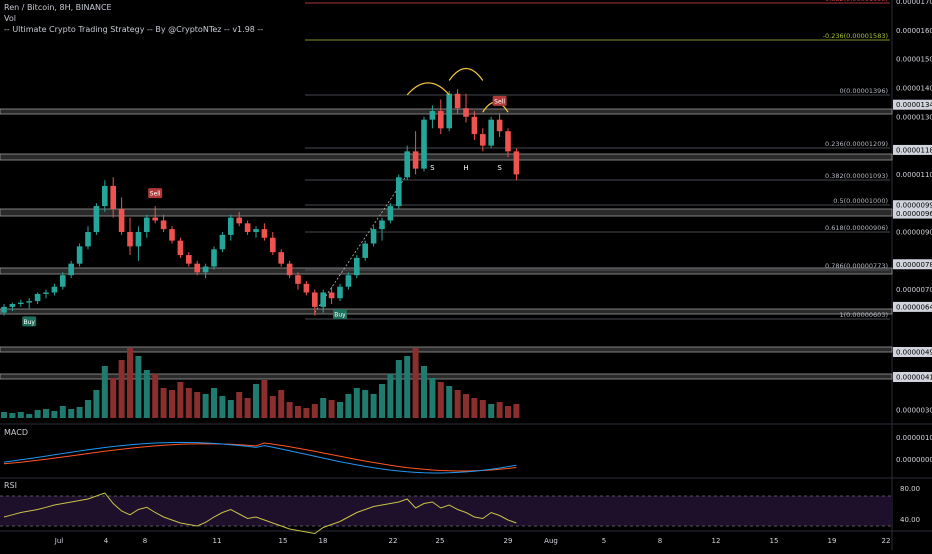  What do you see at coordinates (106, 541) in the screenshot?
I see `time-tick-label: 4` at bounding box center [106, 541].